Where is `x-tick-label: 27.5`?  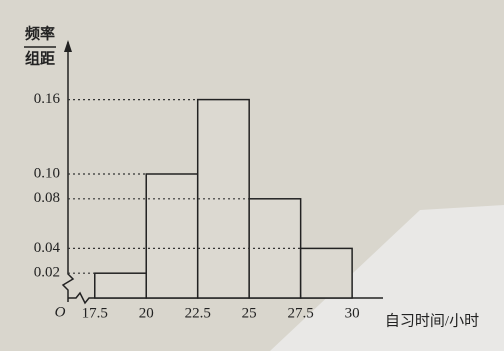 x-tick-label: 27.5 is located at coordinates (301, 313).